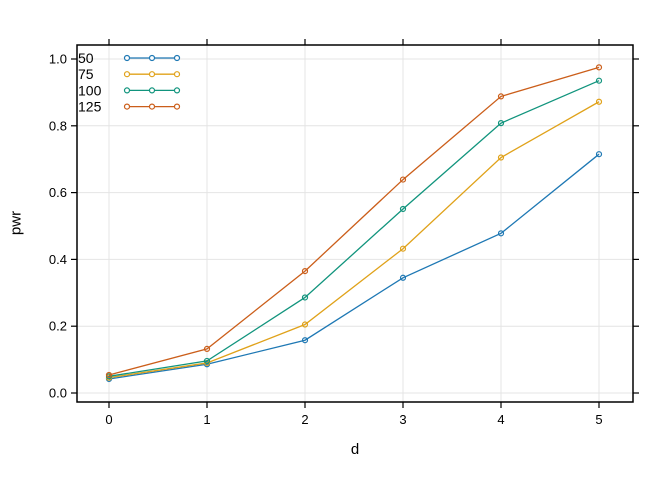 The image size is (672, 480). What do you see at coordinates (58, 192) in the screenshot?
I see `y-tick-label: 0.6` at bounding box center [58, 192].